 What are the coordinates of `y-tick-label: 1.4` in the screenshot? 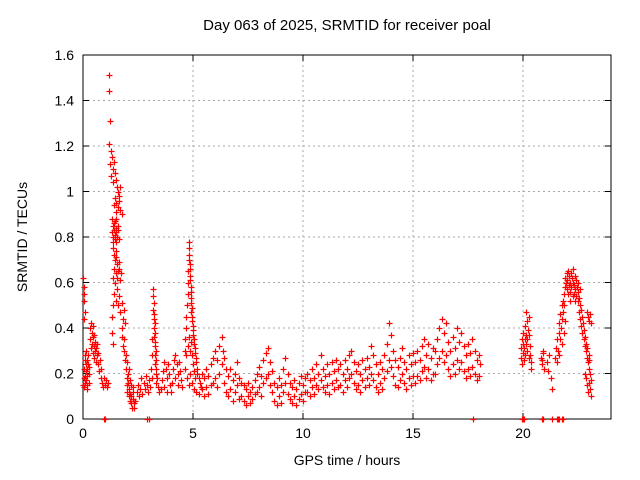 It's located at (65, 101).